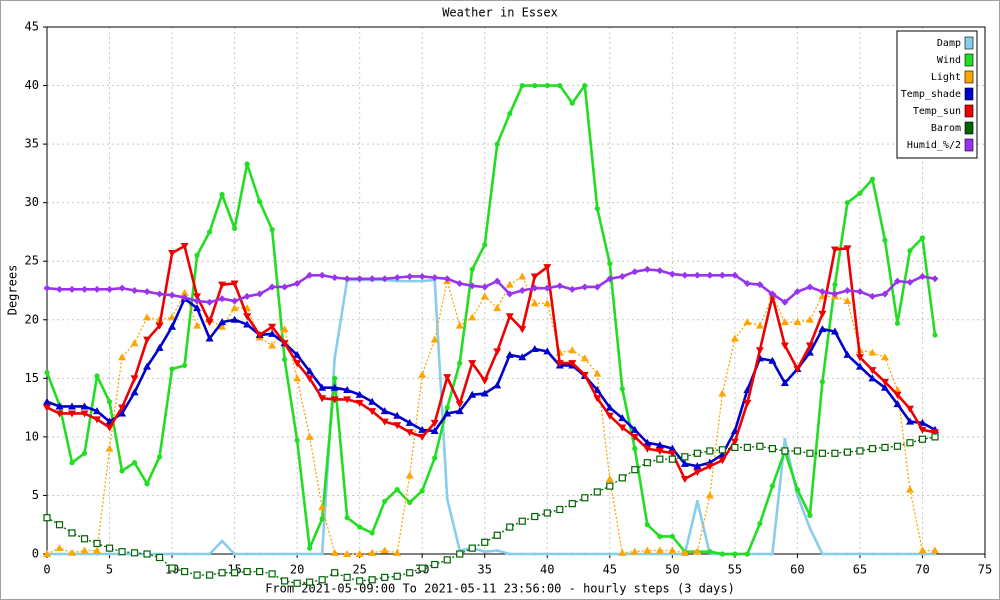 Image resolution: width=1000 pixels, height=600 pixels. What do you see at coordinates (485, 570) in the screenshot?
I see `x-tick-label: 35` at bounding box center [485, 570].